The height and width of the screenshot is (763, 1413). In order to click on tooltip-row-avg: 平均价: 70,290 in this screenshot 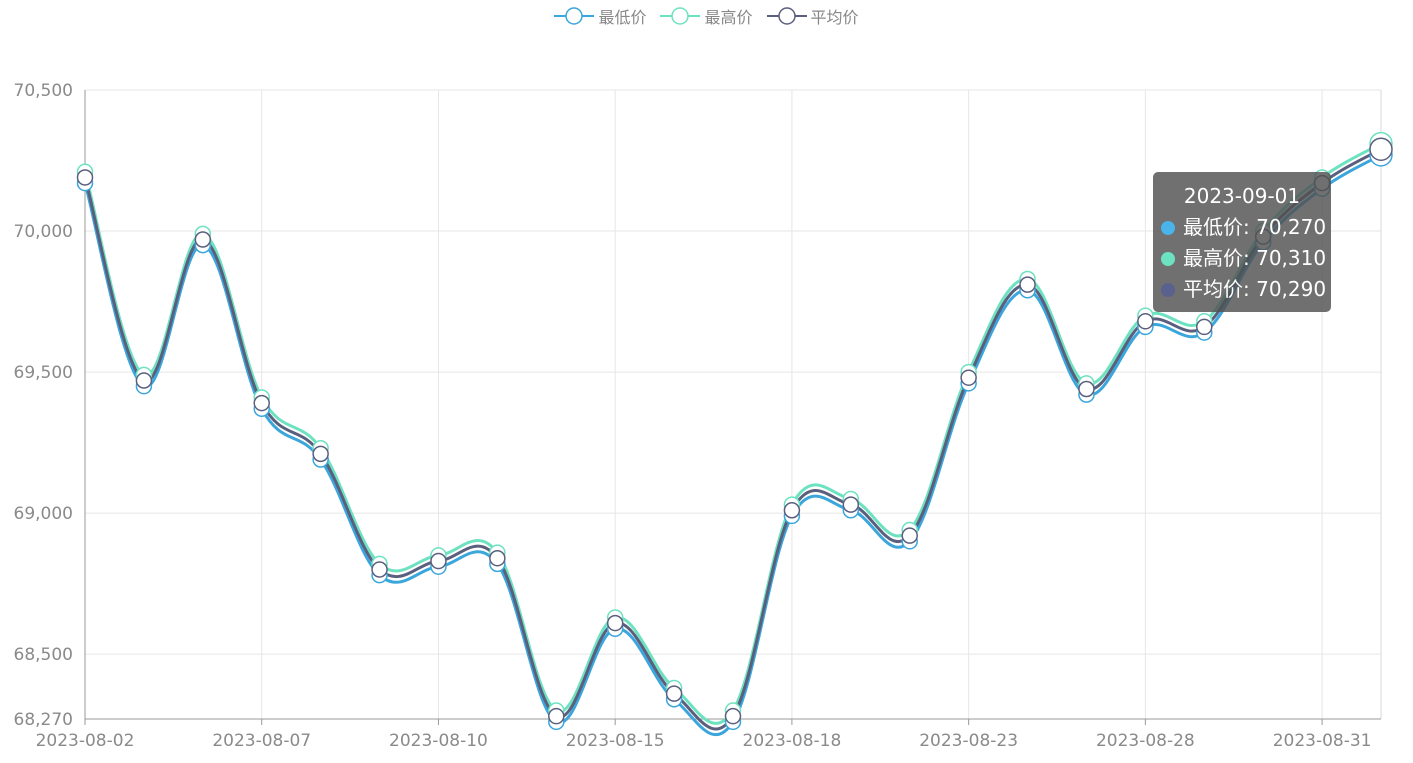, I will do `click(1244, 289)`.